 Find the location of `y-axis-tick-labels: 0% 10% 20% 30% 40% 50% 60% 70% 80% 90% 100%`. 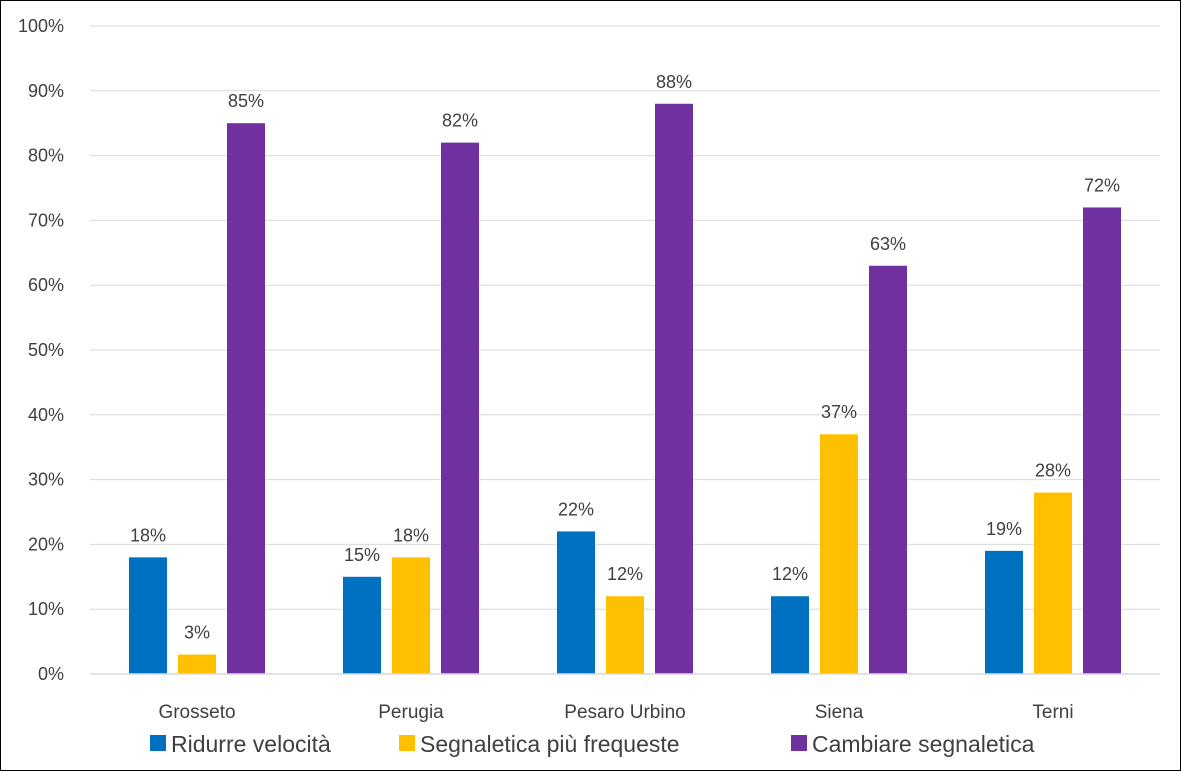

y-axis-tick-labels: 0% 10% 20% 30% 40% 50% 60% 70% 80% 90% 100% is located at coordinates (41, 350).